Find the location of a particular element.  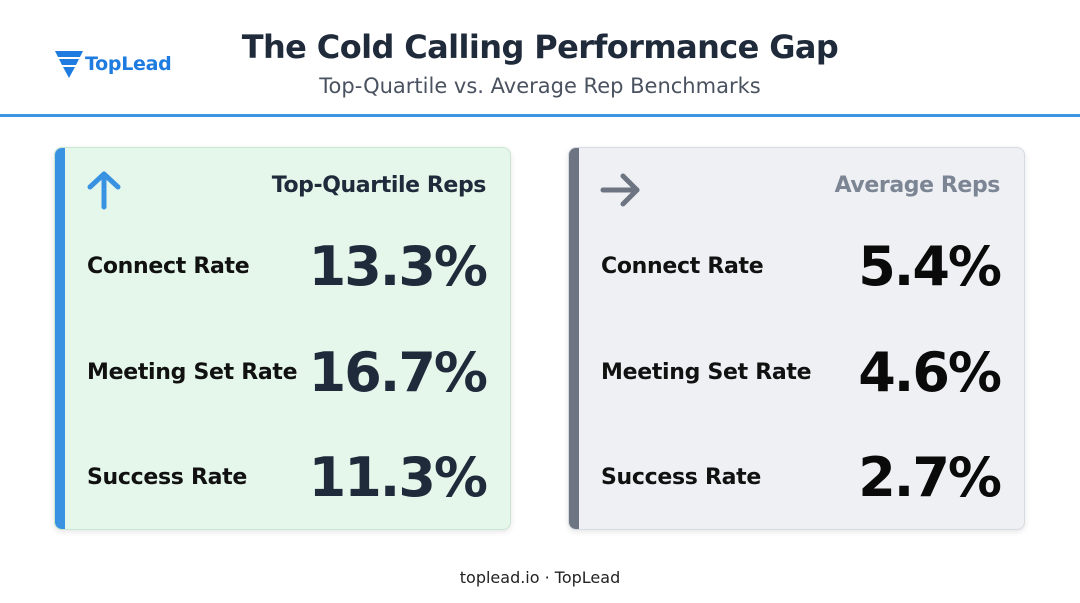

metric-value: 13.3% is located at coordinates (398, 266).